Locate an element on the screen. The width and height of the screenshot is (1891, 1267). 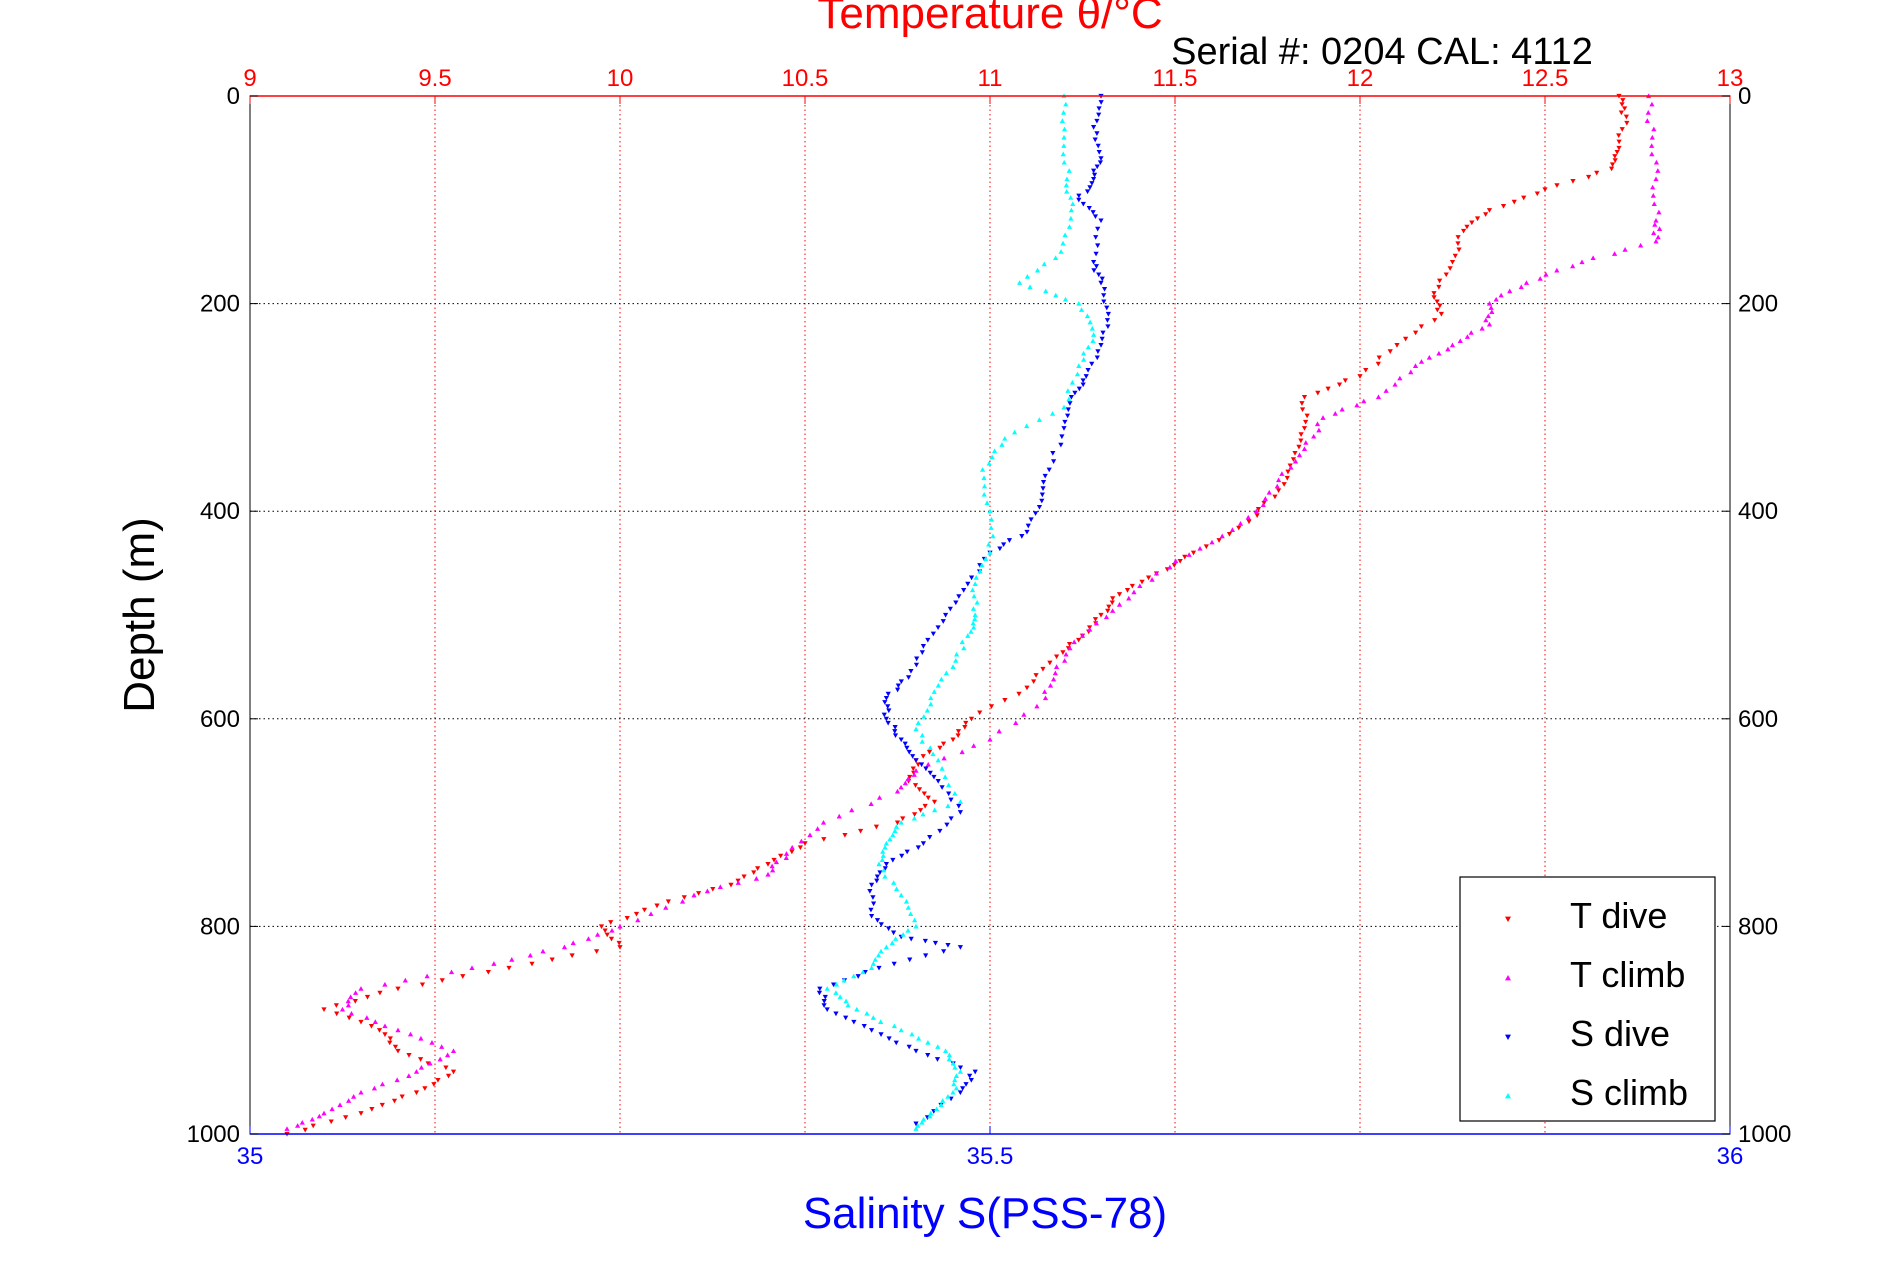
depth-tick-label-left: 1000 is located at coordinates (213, 1134).